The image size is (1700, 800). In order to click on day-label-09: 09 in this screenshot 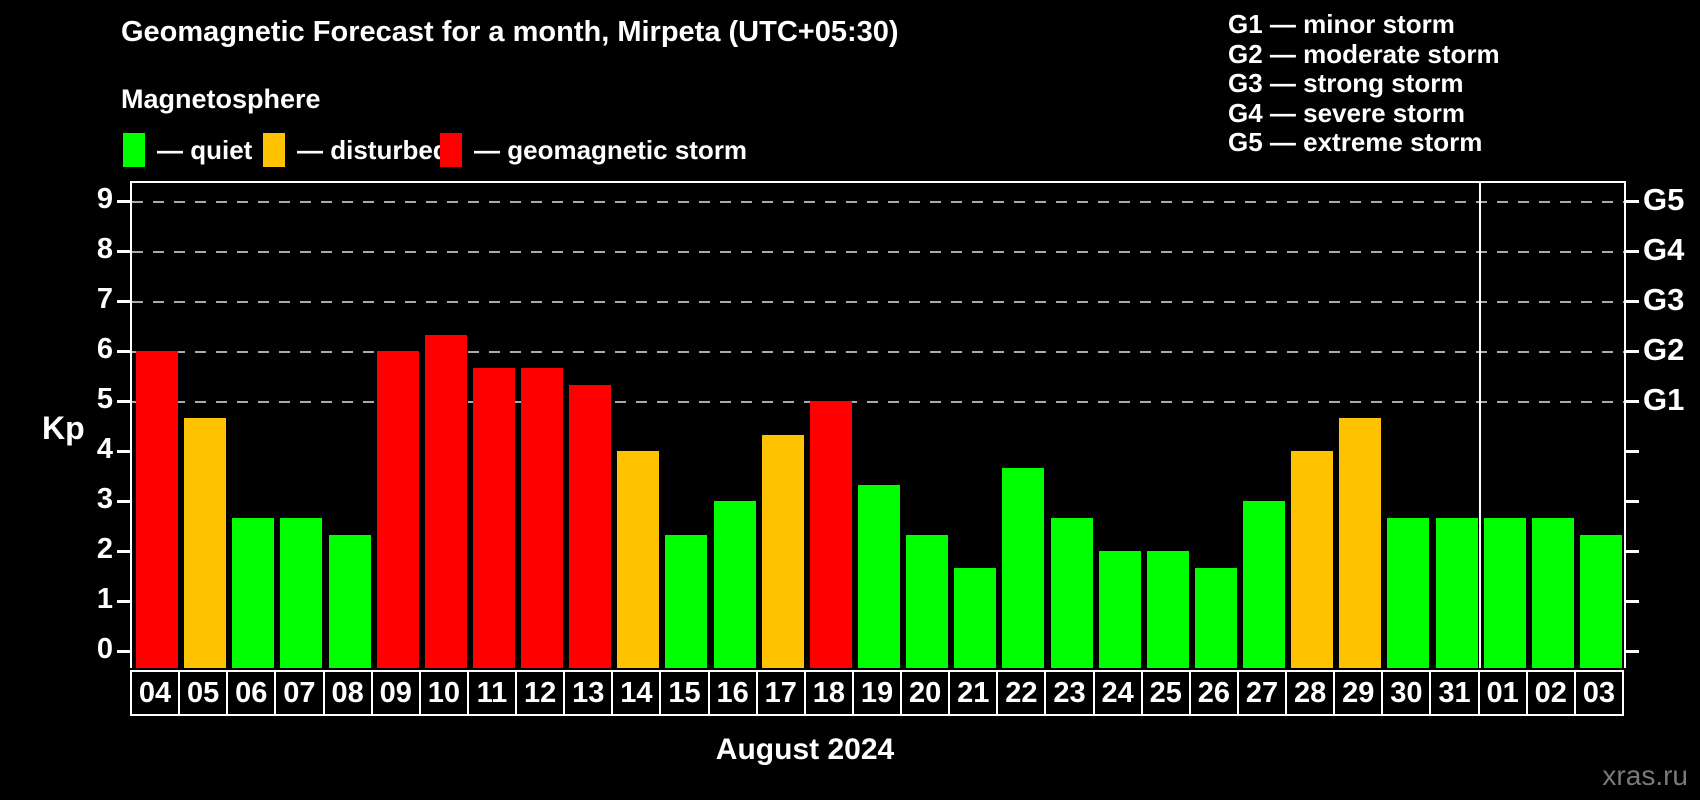, I will do `click(395, 693)`.